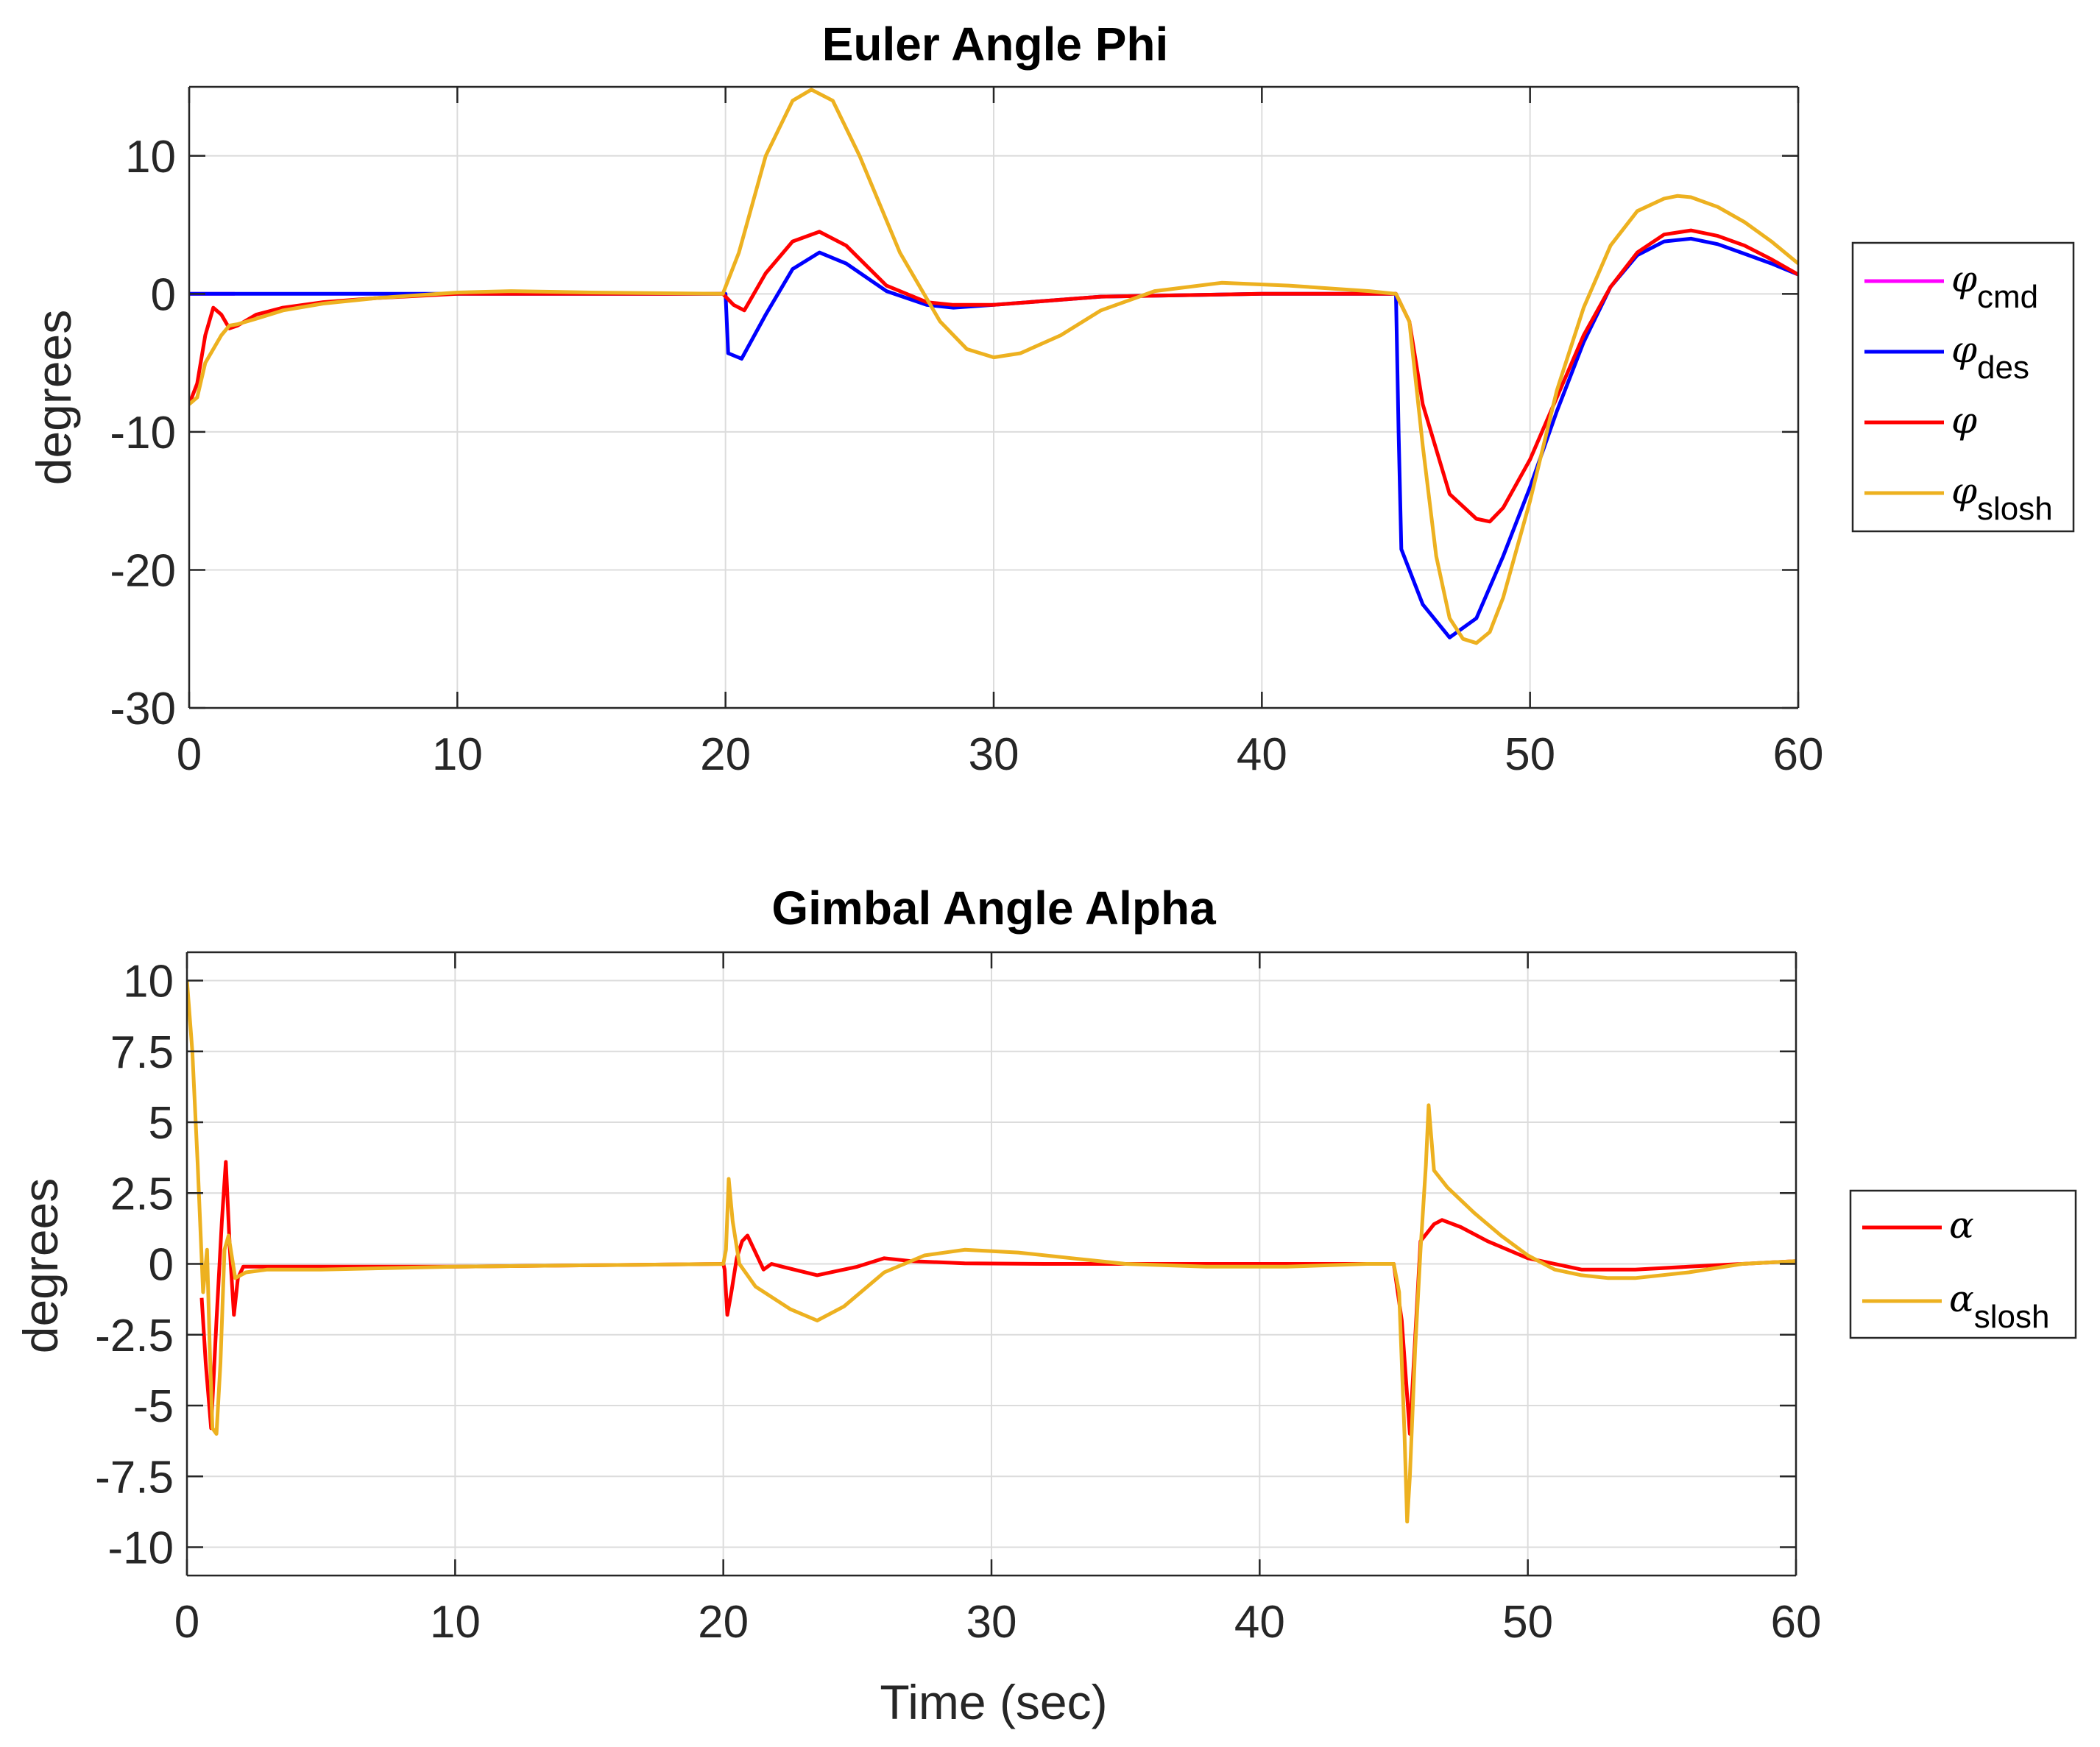  I want to click on y-tick-label: 2.5, so click(142, 1194).